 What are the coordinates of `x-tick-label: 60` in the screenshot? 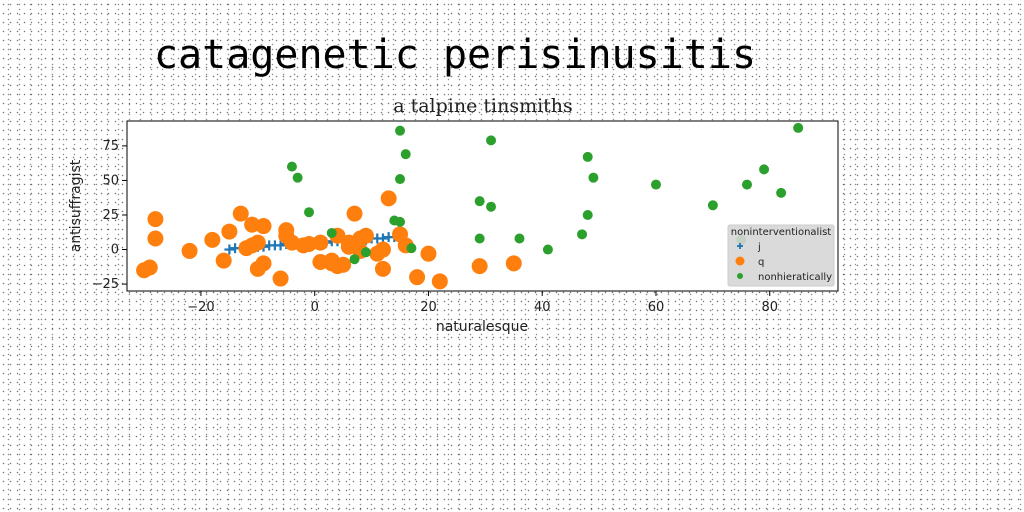 It's located at (656, 307).